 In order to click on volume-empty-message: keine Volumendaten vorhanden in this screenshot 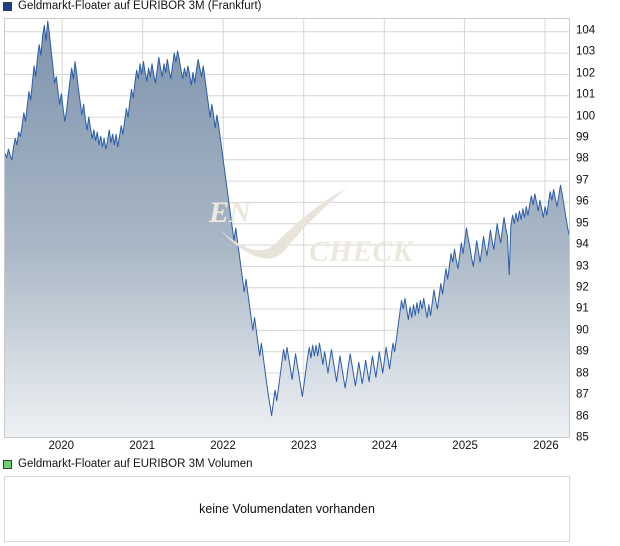, I will do `click(287, 508)`.